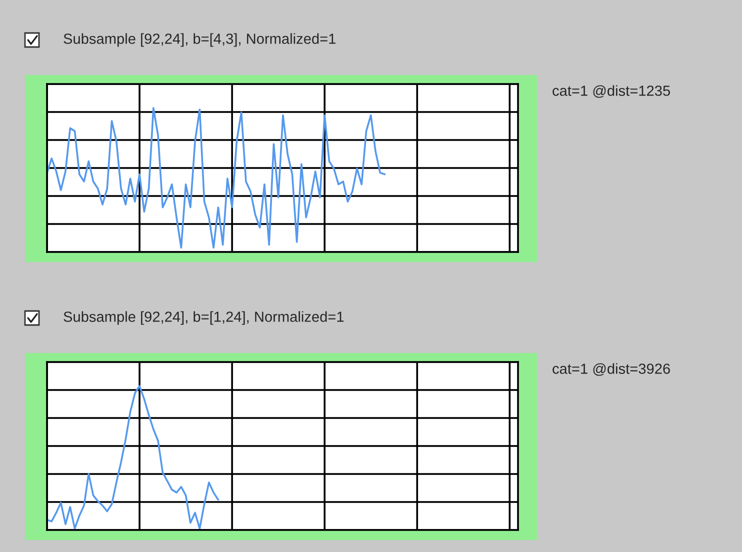  Describe the element at coordinates (200, 40) in the screenshot. I see `chart-title: Subsample [92,24], b=[4,3], Normalized=1` at that location.